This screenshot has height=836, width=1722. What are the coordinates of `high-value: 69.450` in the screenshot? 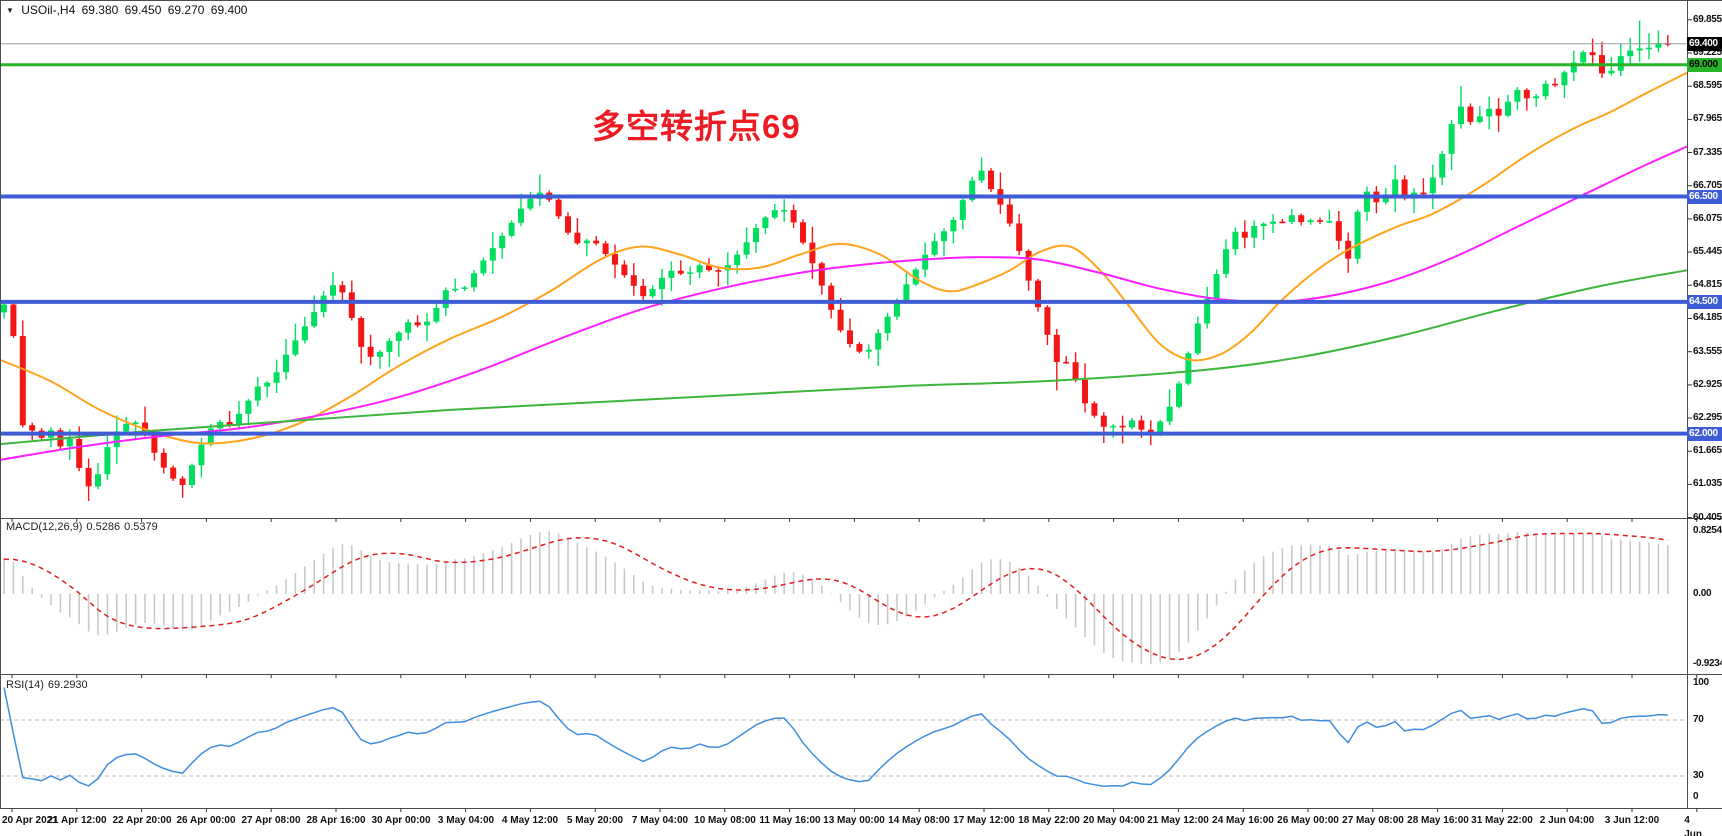 It's located at (143, 10).